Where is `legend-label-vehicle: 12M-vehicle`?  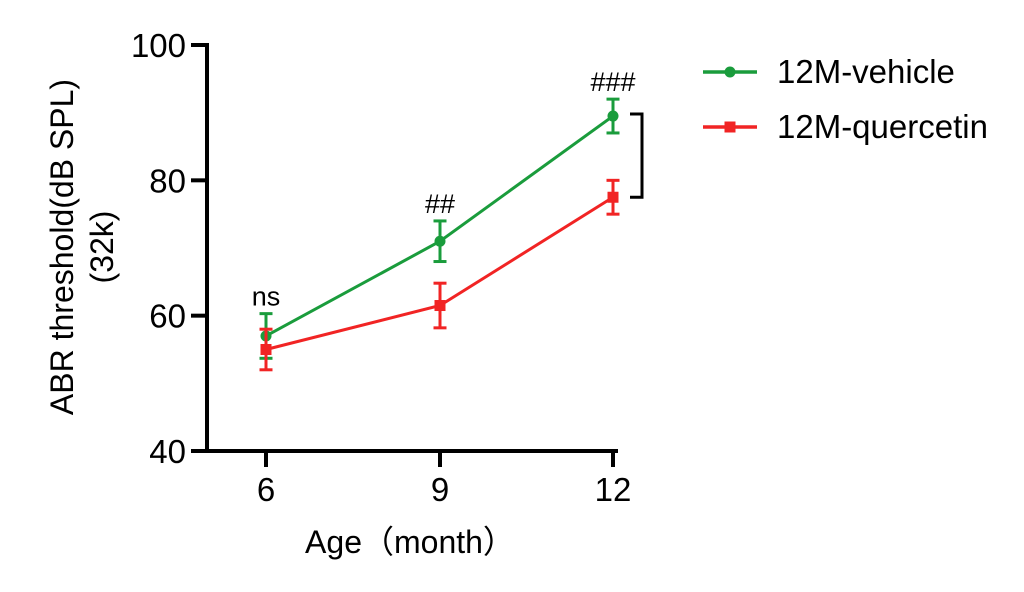
legend-label-vehicle: 12M-vehicle is located at coordinates (866, 71).